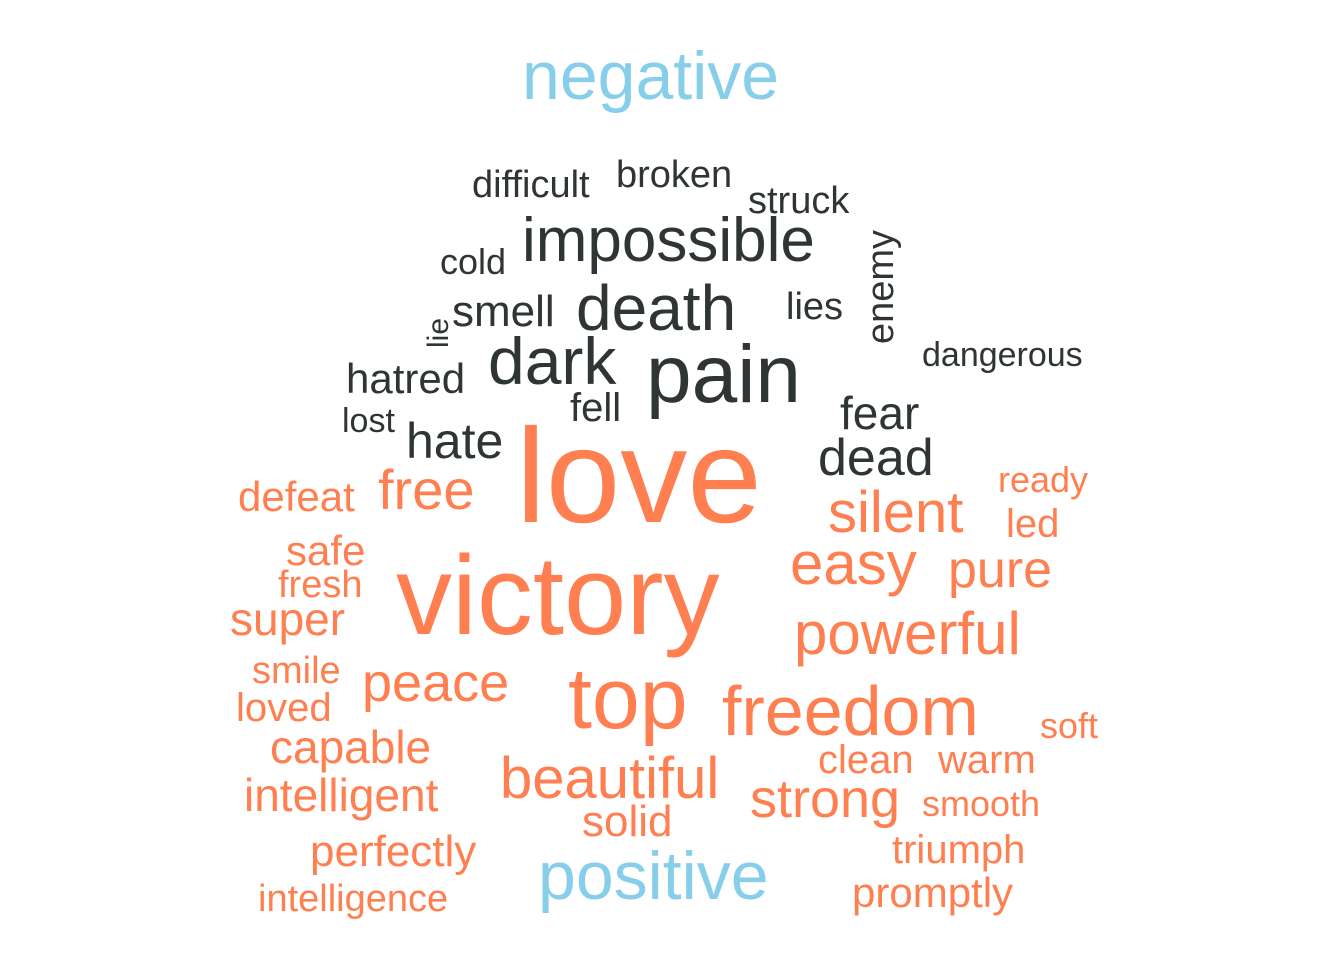  I want to click on word-freedom: freedom, so click(850, 711).